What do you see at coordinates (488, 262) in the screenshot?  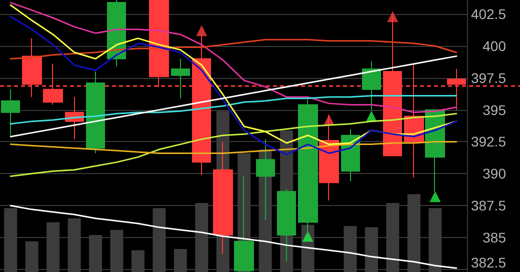 I see `y-tick-label: 382.5` at bounding box center [488, 262].